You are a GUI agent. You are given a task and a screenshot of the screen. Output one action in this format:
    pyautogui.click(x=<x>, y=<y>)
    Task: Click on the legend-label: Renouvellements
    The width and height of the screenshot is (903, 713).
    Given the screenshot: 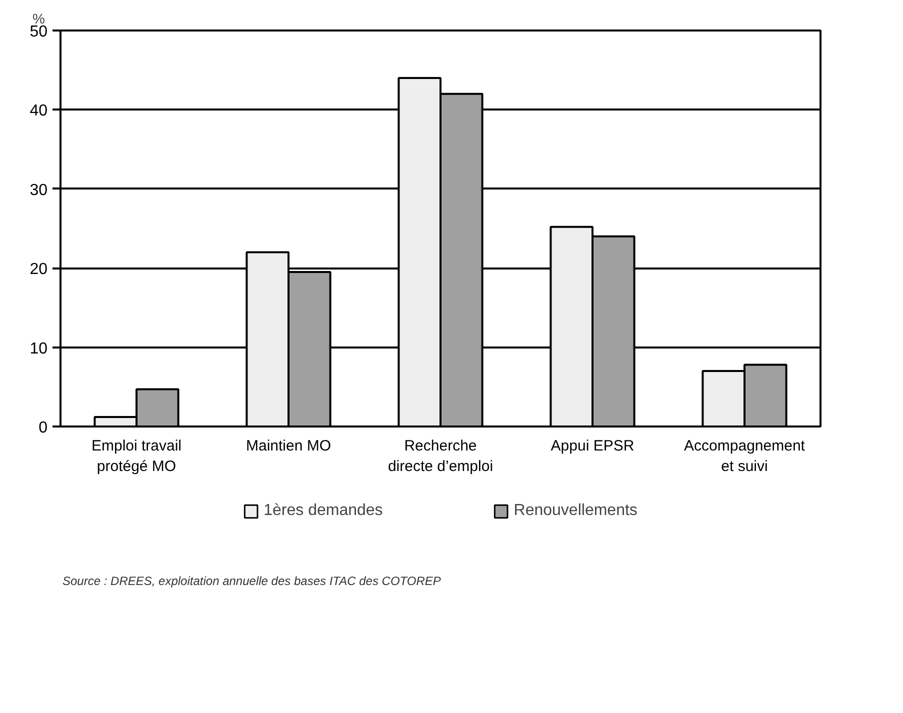 What is the action you would take?
    pyautogui.click(x=576, y=511)
    